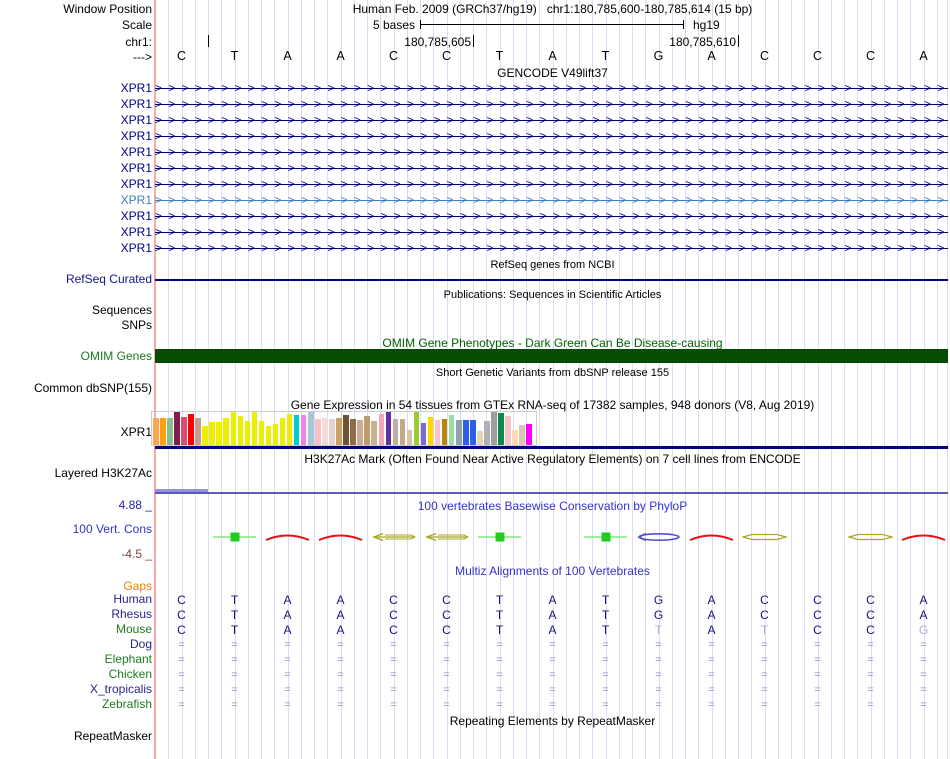 The image size is (950, 759). I want to click on omim-gene-item, so click(551, 356).